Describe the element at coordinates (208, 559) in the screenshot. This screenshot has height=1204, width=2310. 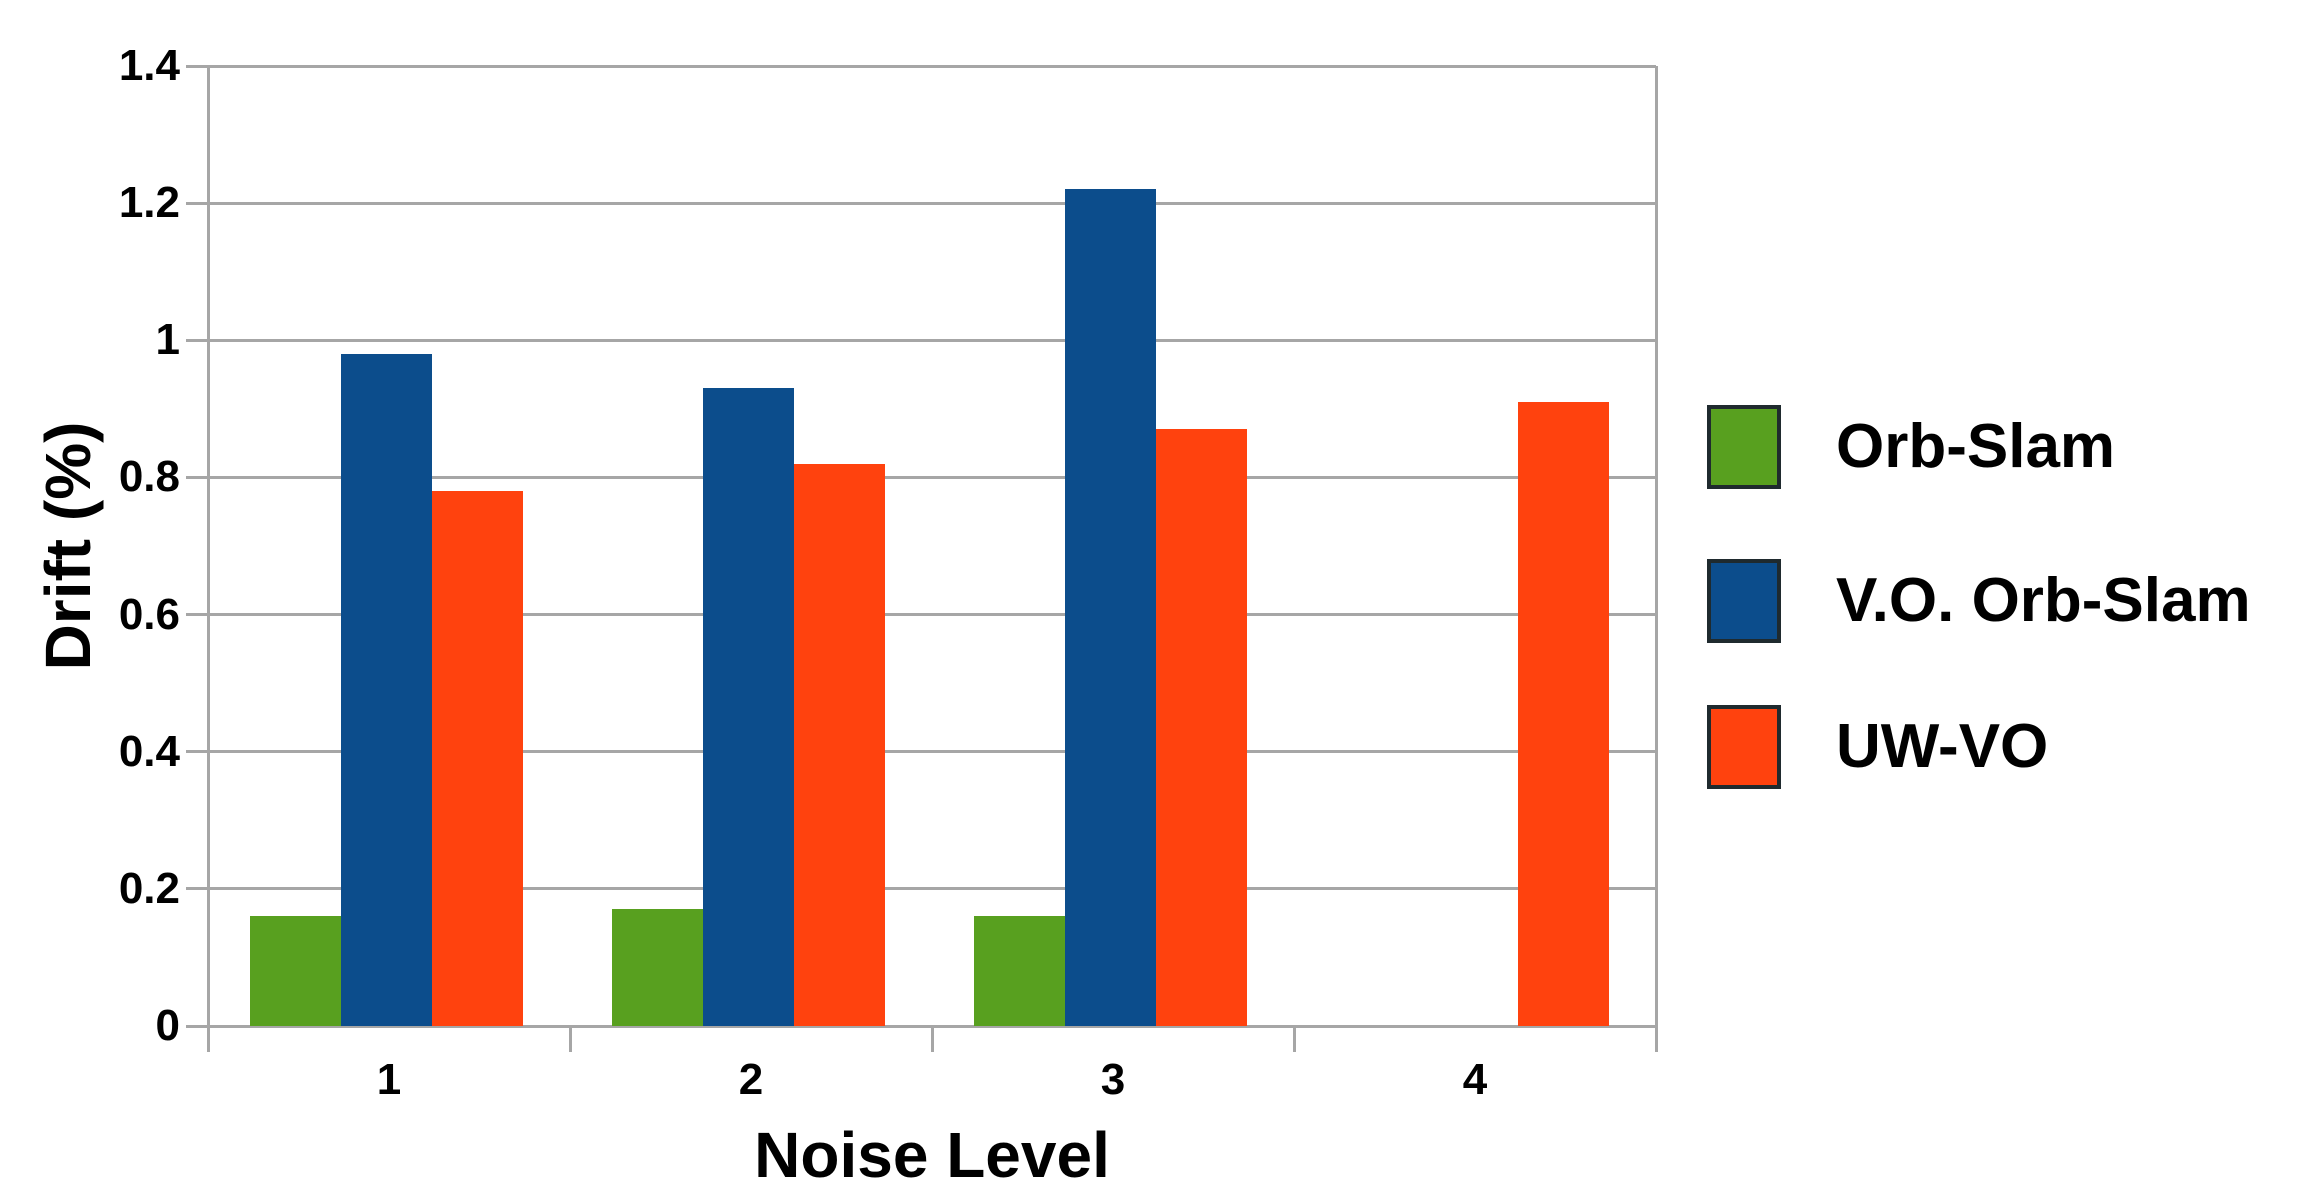
I see `y-axis-line` at that location.